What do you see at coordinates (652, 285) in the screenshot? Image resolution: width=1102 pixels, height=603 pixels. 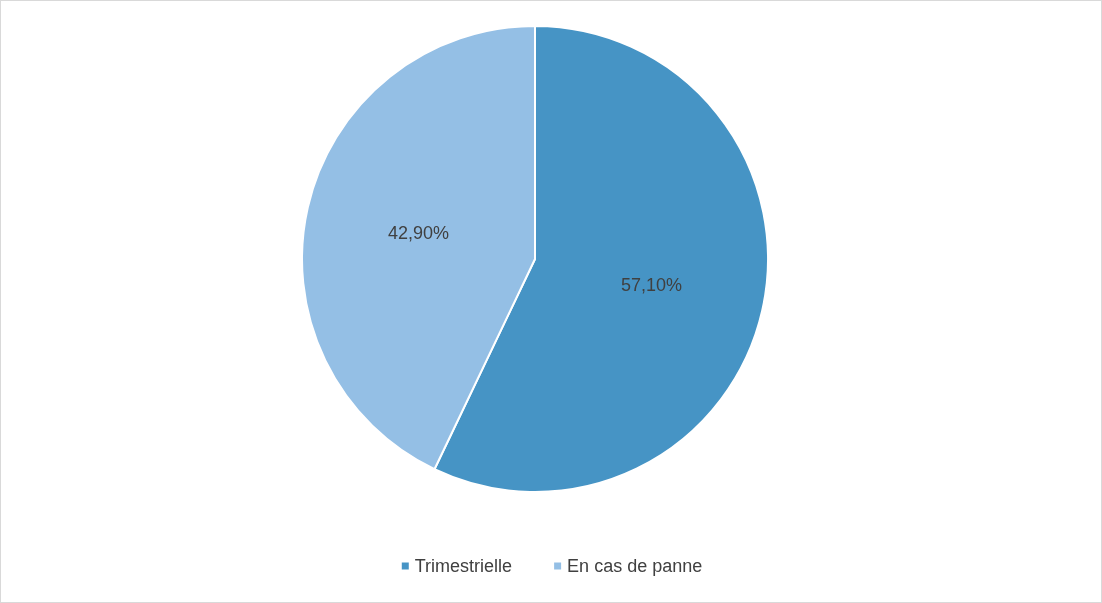 I see `data-label: 57,10%` at bounding box center [652, 285].